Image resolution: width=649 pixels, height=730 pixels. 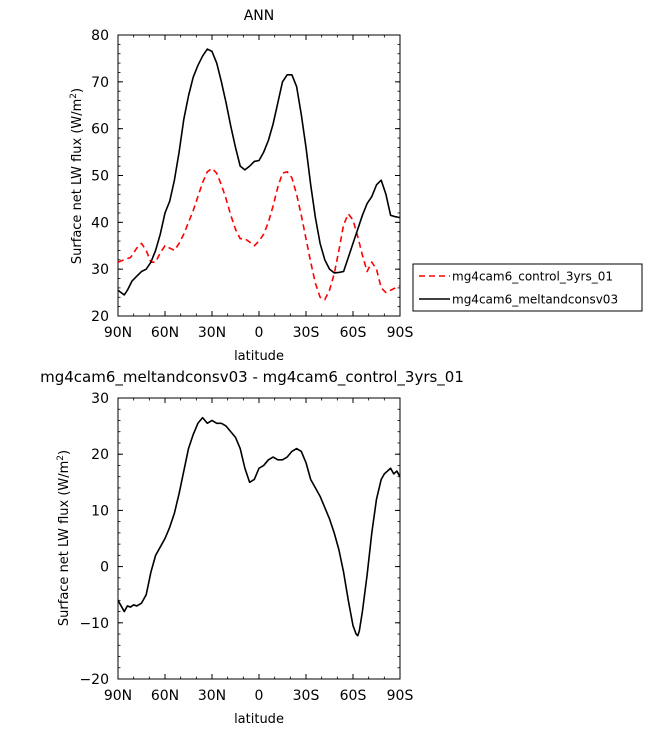 I want to click on top-y-axis-label-sup: 2, so click(x=74, y=96).